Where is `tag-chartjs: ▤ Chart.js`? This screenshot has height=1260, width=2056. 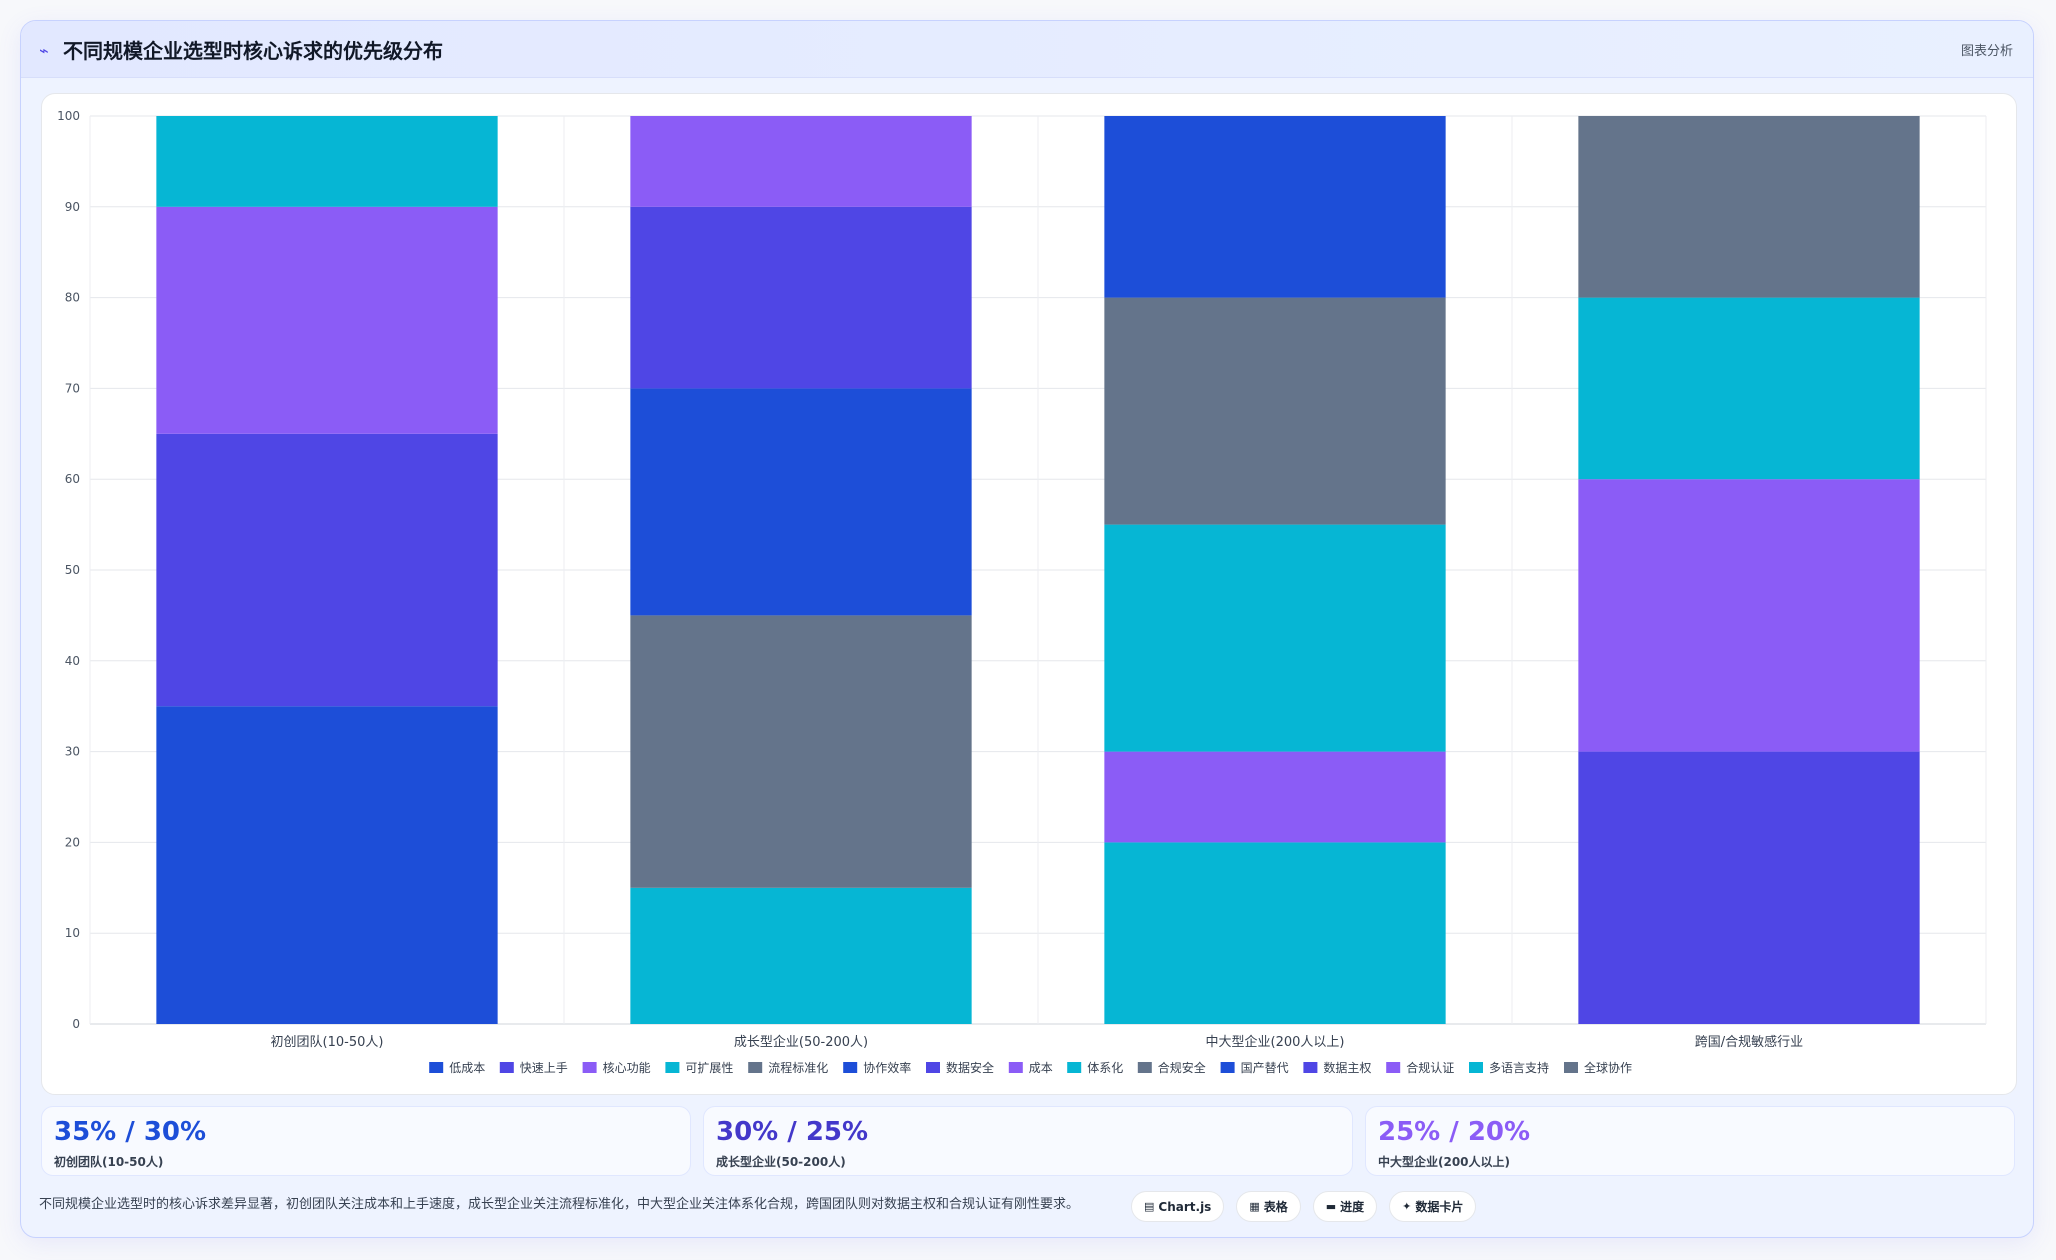 tag-chartjs: ▤ Chart.js is located at coordinates (1178, 1206).